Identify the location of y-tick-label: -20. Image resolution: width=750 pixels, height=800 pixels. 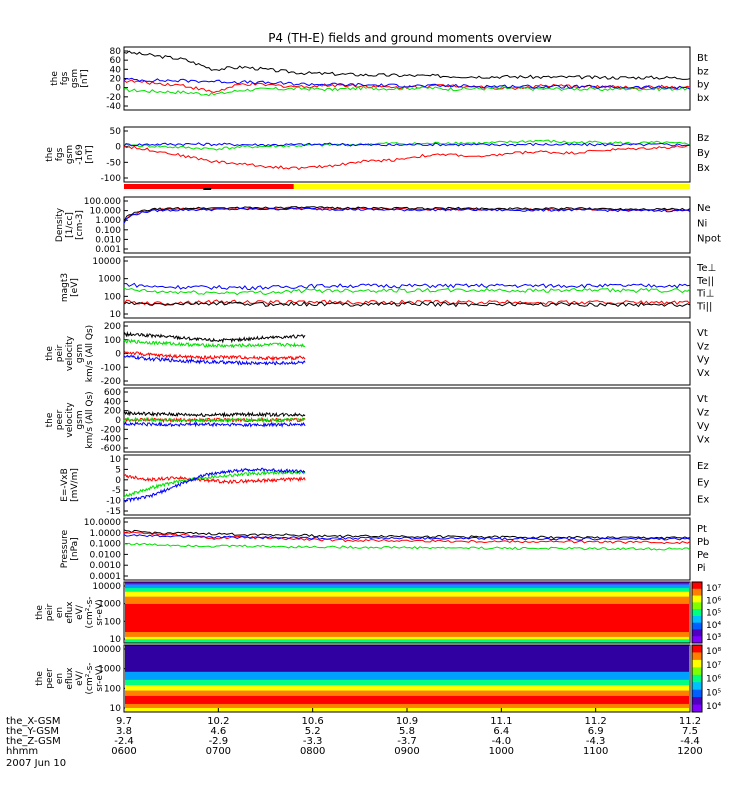
(113, 98).